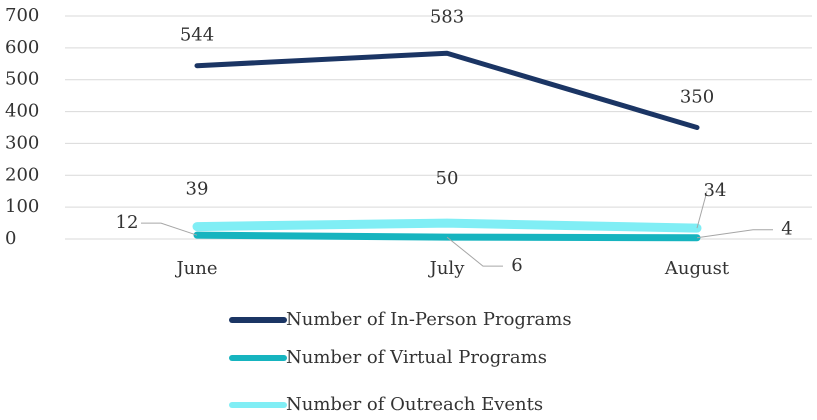  What do you see at coordinates (447, 178) in the screenshot?
I see `data-label: 50` at bounding box center [447, 178].